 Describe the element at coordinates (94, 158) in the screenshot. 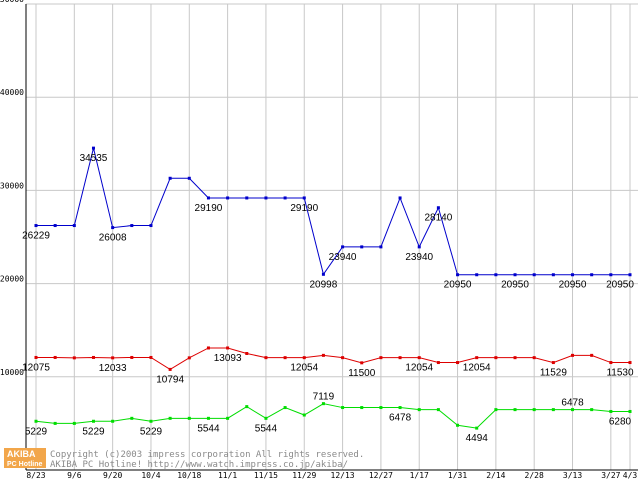

I see `data-label: 34535` at that location.